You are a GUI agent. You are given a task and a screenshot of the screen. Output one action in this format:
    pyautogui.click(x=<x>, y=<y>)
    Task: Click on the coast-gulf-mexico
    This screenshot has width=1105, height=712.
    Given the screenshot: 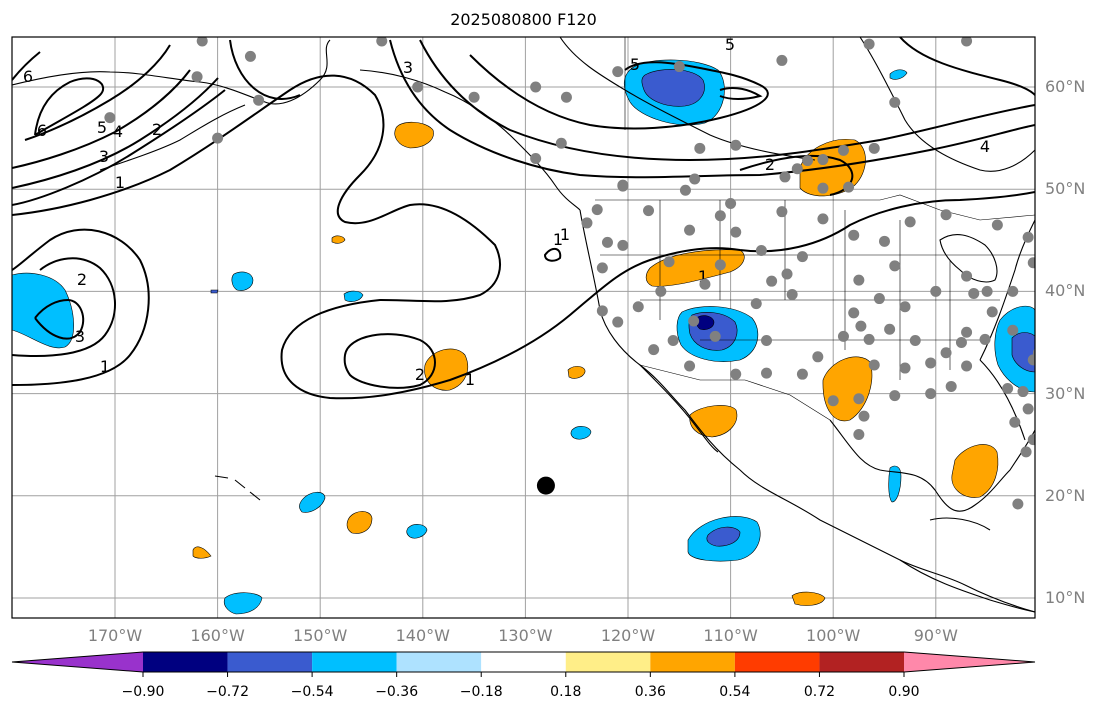 What is the action you would take?
    pyautogui.click(x=932, y=465)
    